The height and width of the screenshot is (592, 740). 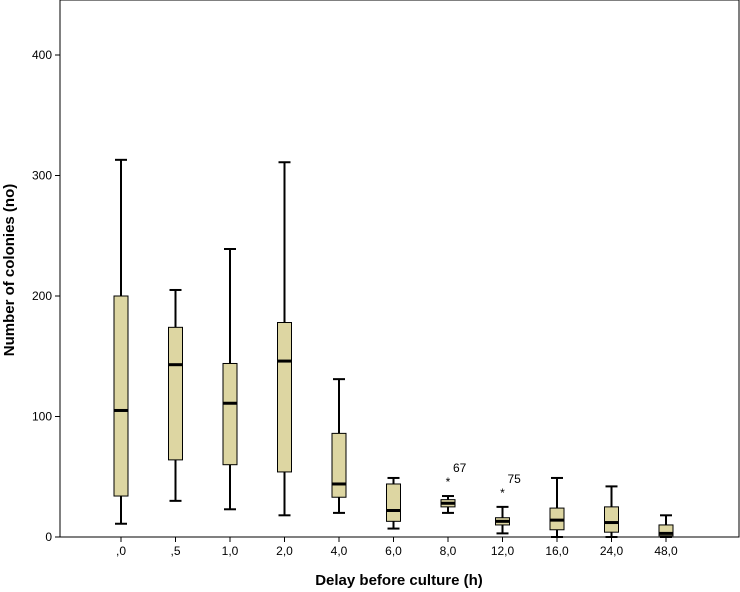 What do you see at coordinates (42, 296) in the screenshot?
I see `y-tick-label: 200` at bounding box center [42, 296].